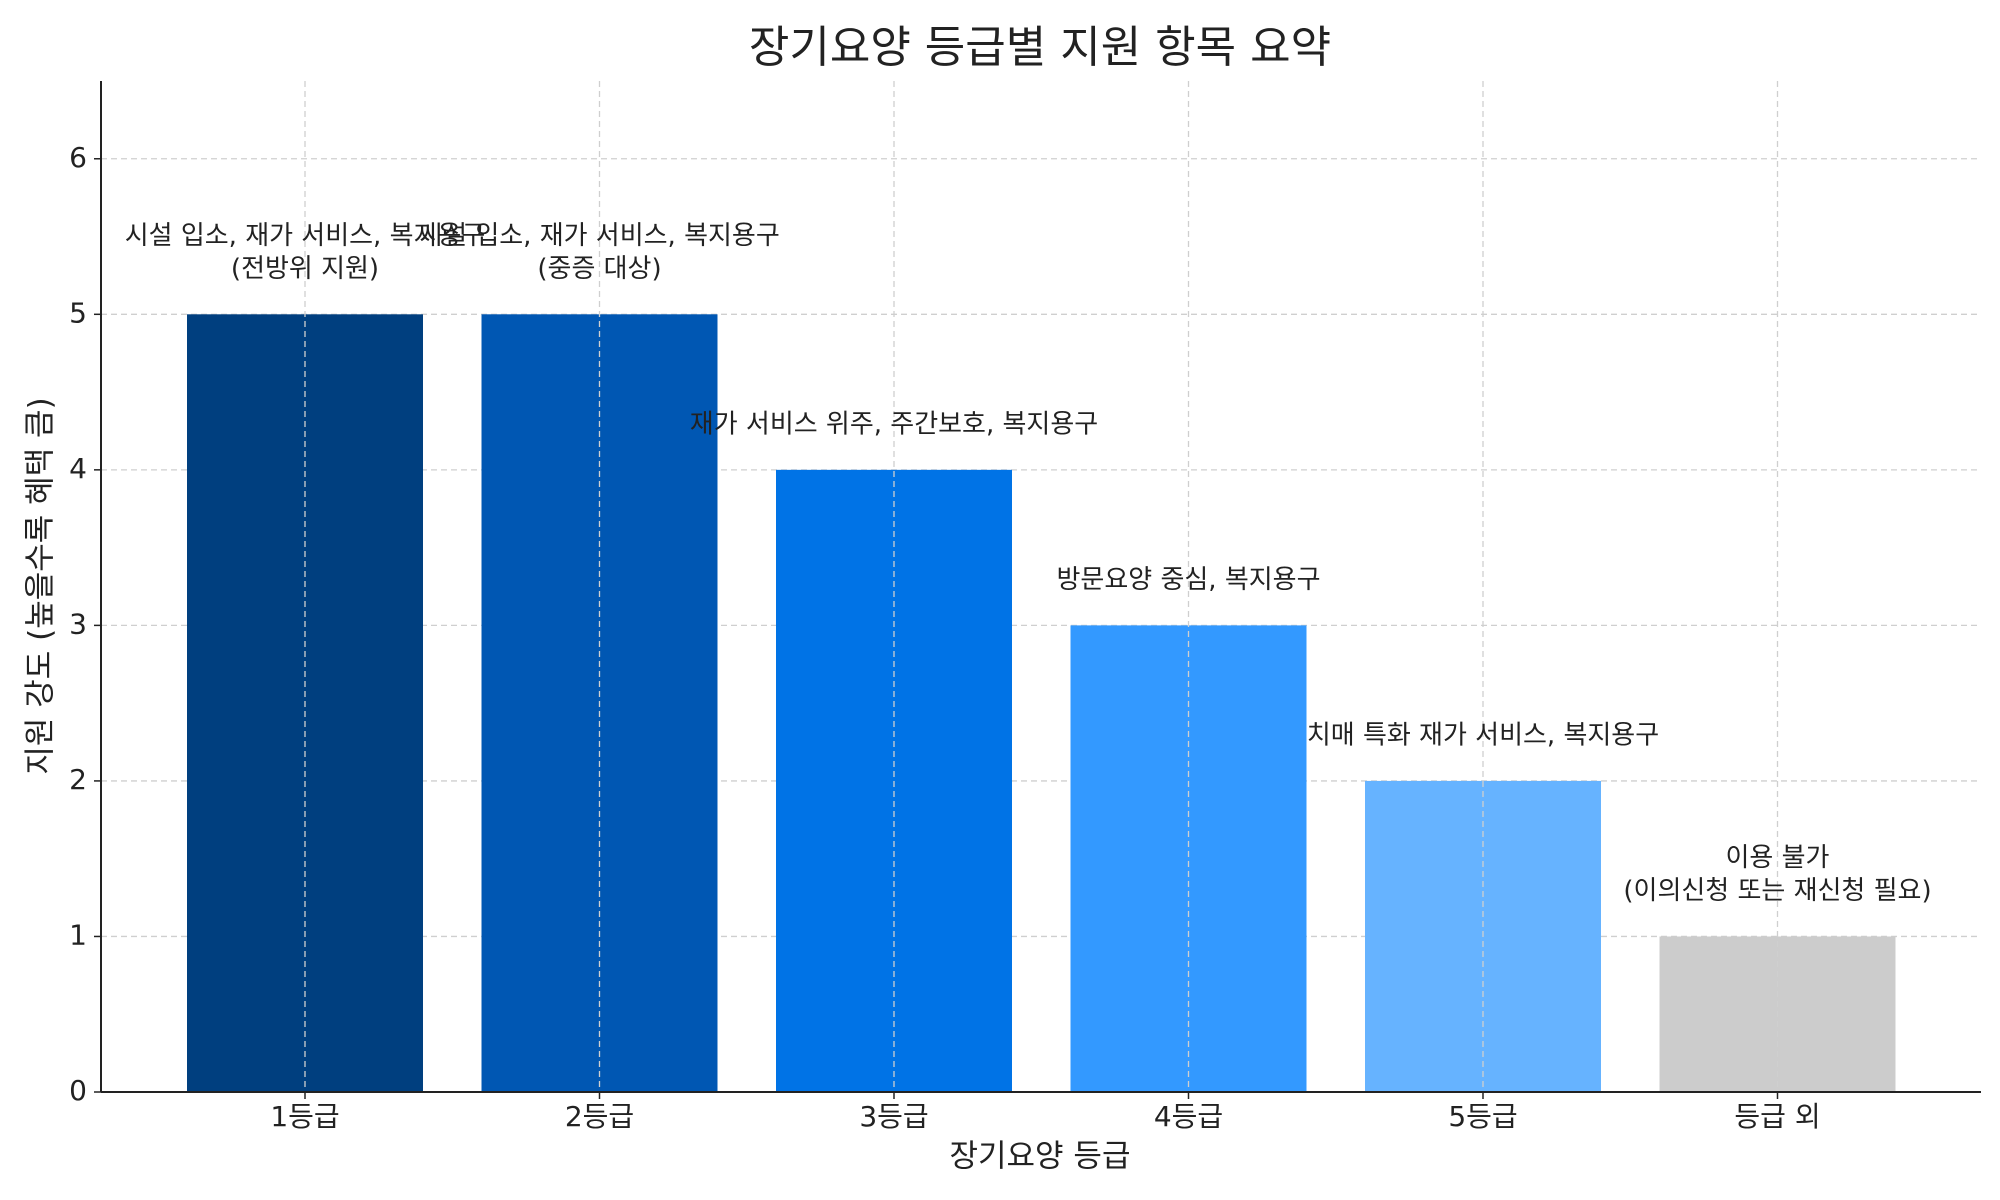  Describe the element at coordinates (893, 1116) in the screenshot. I see `x-tick-label: 3등급` at that location.